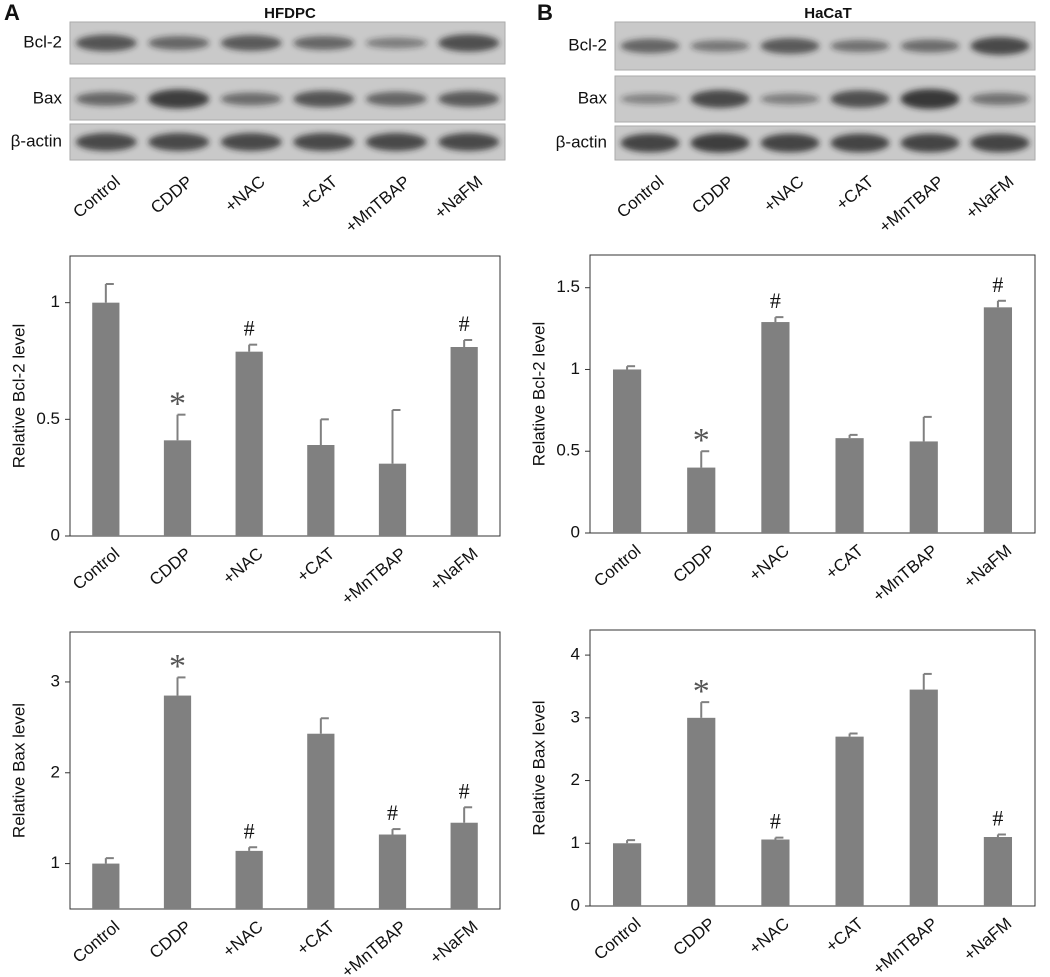 This screenshot has height=977, width=1050. Describe the element at coordinates (855, 193) in the screenshot. I see `blot-lane-label: +CAT` at that location.